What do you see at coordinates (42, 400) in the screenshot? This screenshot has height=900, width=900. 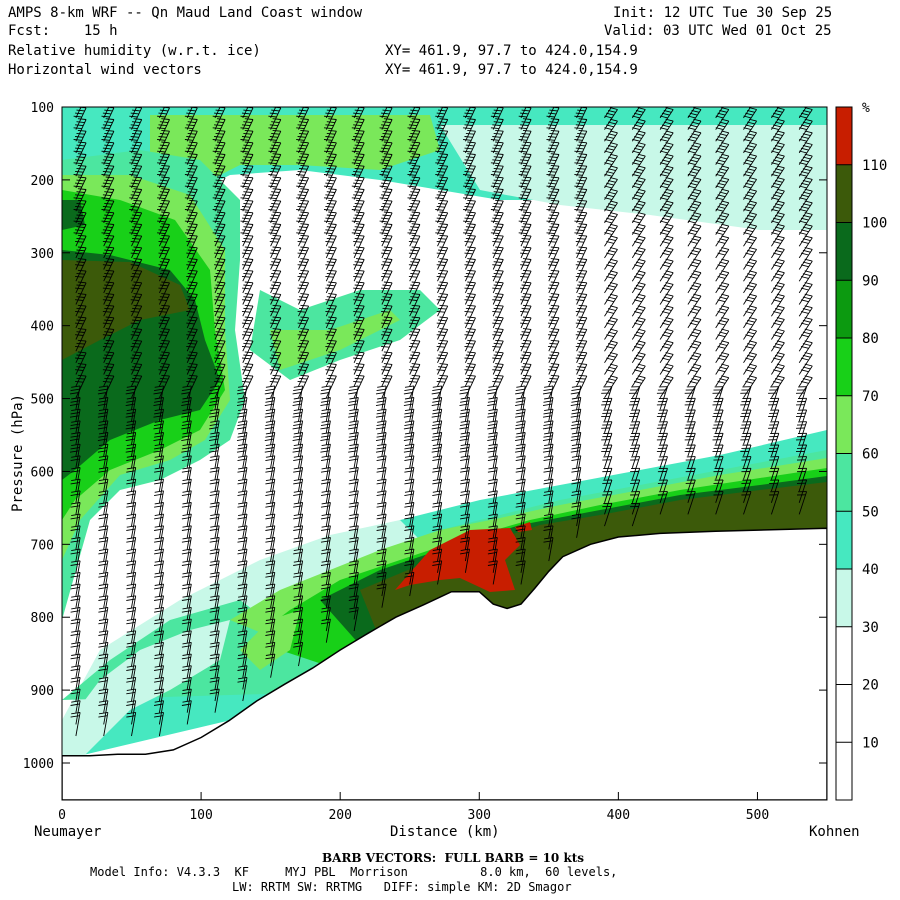 I see `y-tick-label: 500` at bounding box center [42, 400].